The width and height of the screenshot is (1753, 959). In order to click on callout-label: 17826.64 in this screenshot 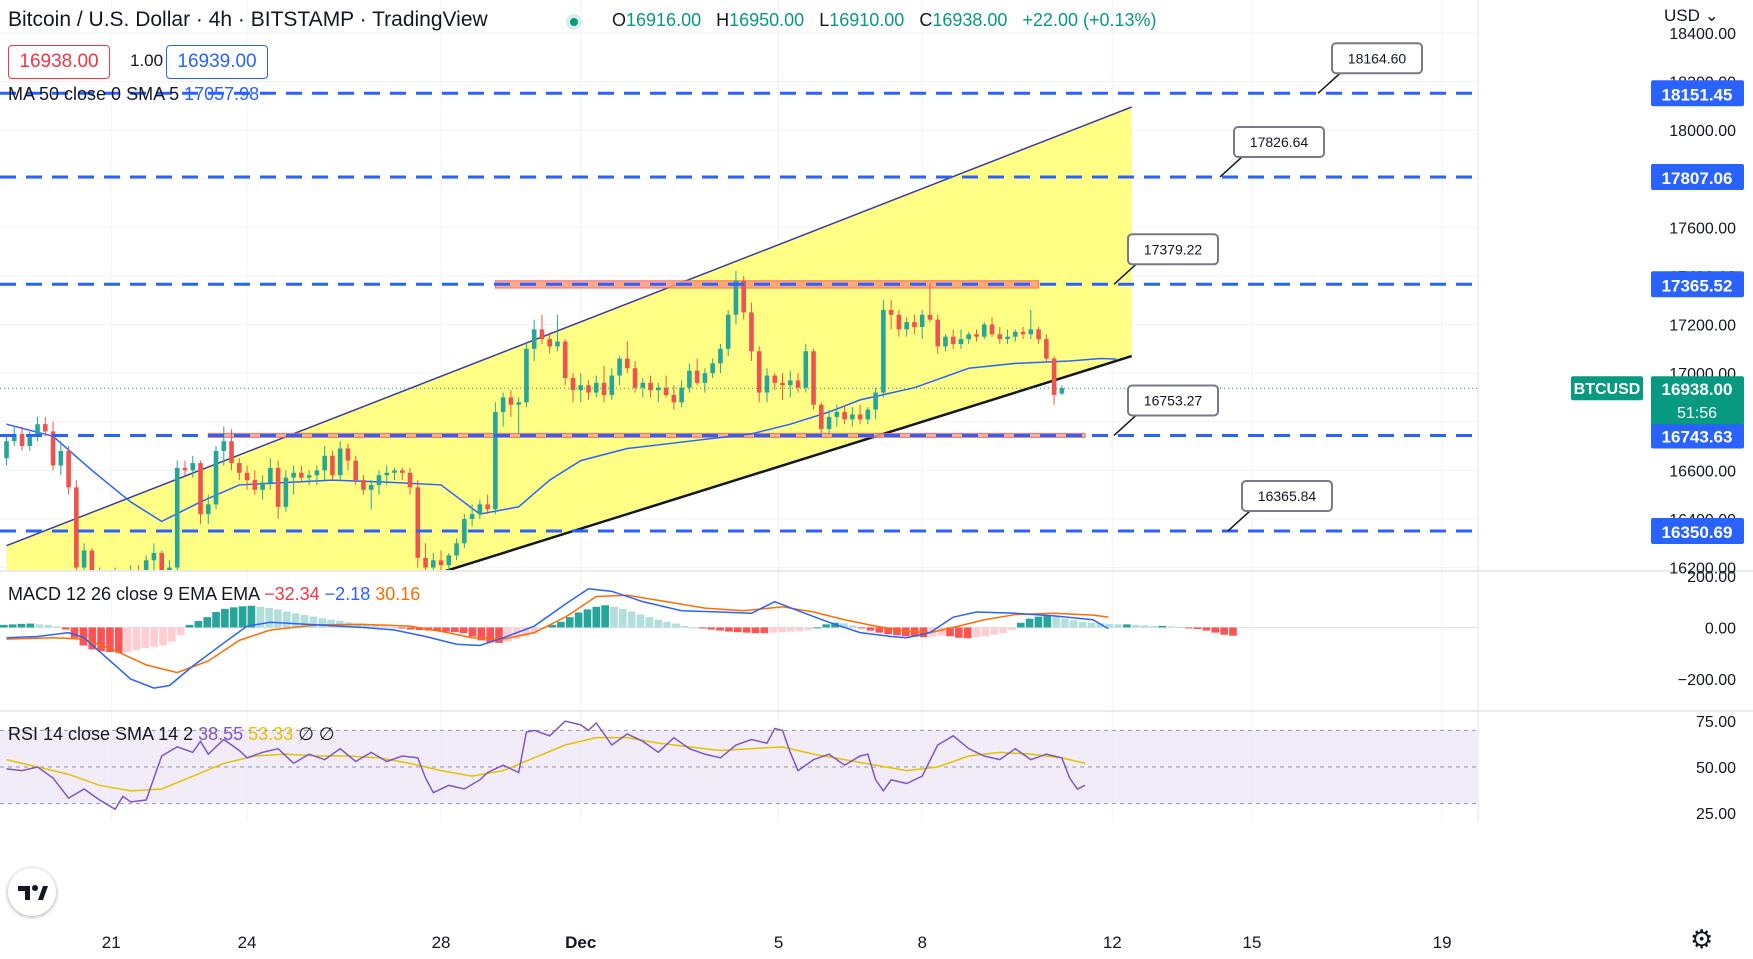, I will do `click(1279, 142)`.